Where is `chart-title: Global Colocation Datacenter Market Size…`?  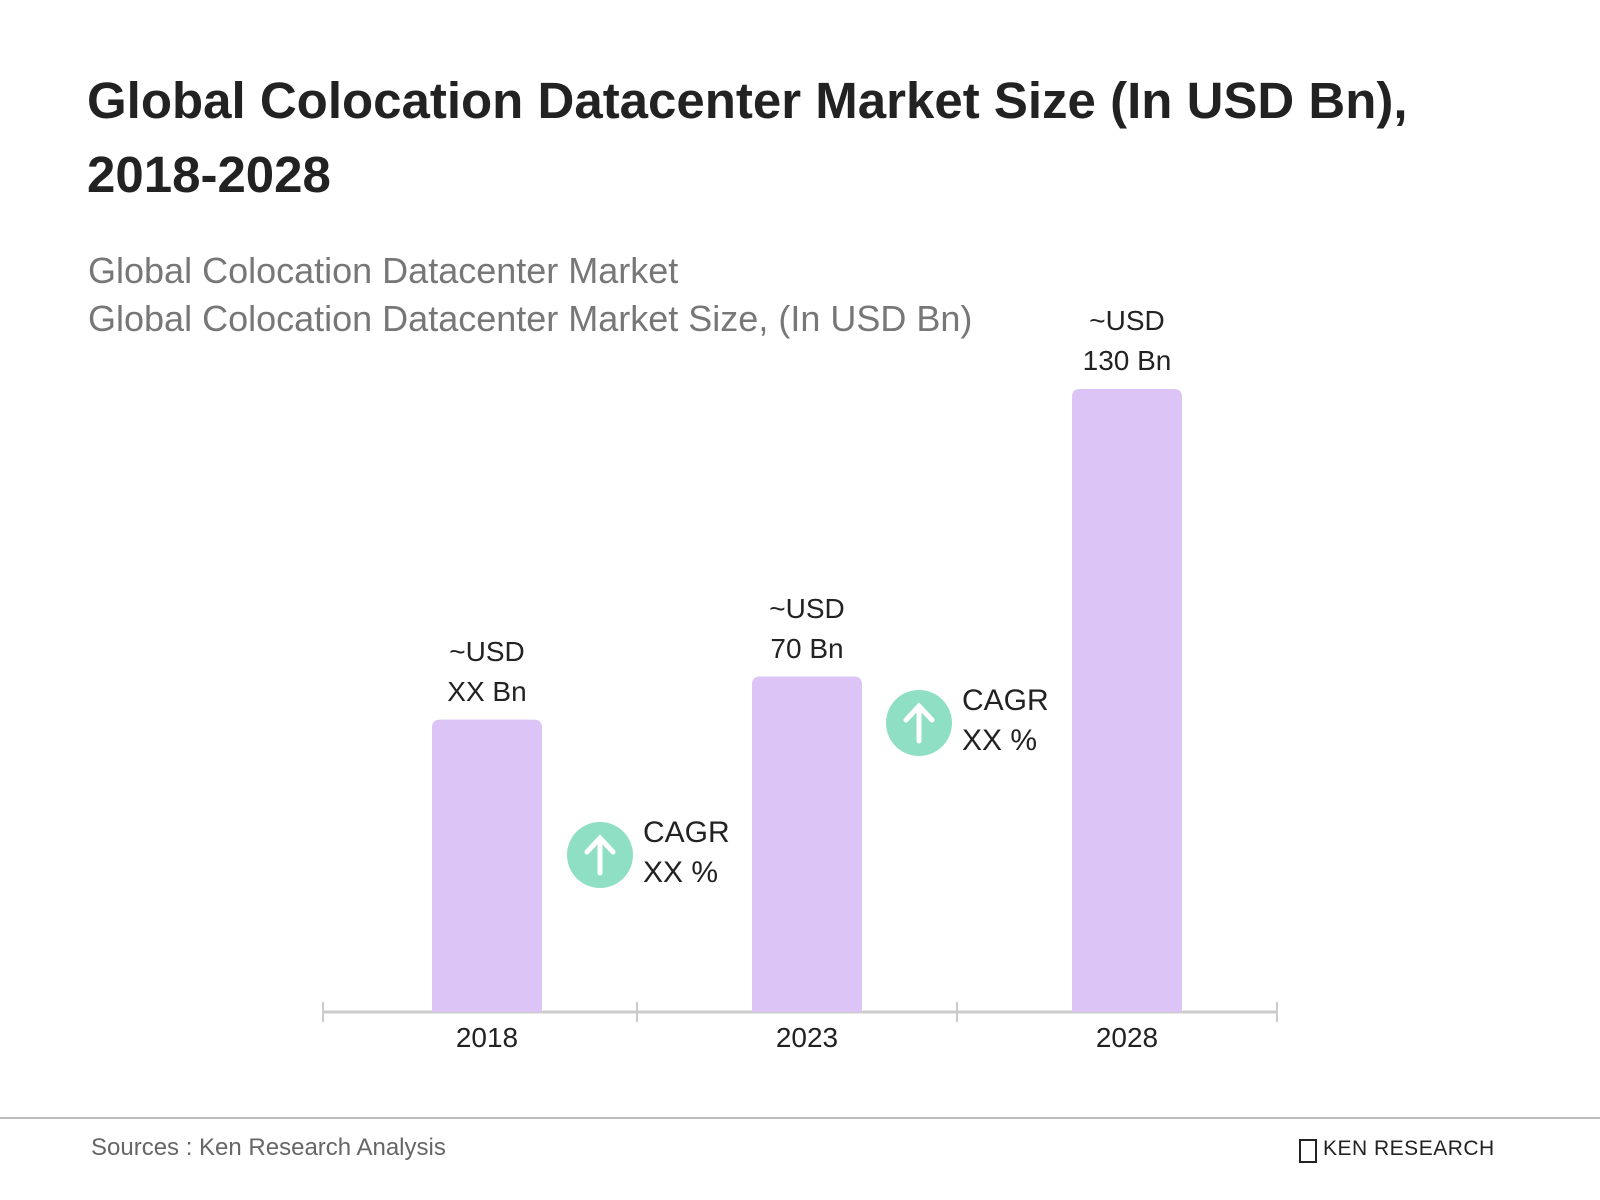
chart-title: Global Colocation Datacenter Market Size… is located at coordinates (747, 137).